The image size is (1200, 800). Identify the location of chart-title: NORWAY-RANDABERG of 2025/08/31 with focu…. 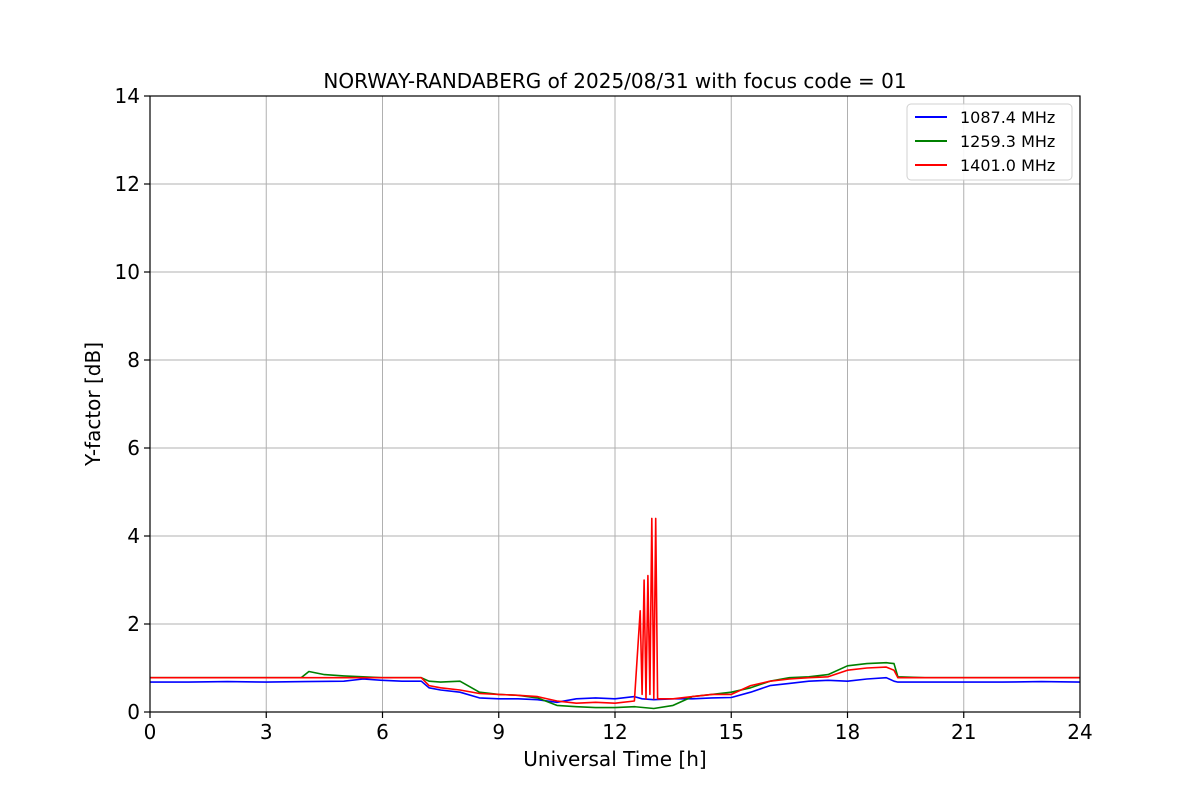
(614, 81).